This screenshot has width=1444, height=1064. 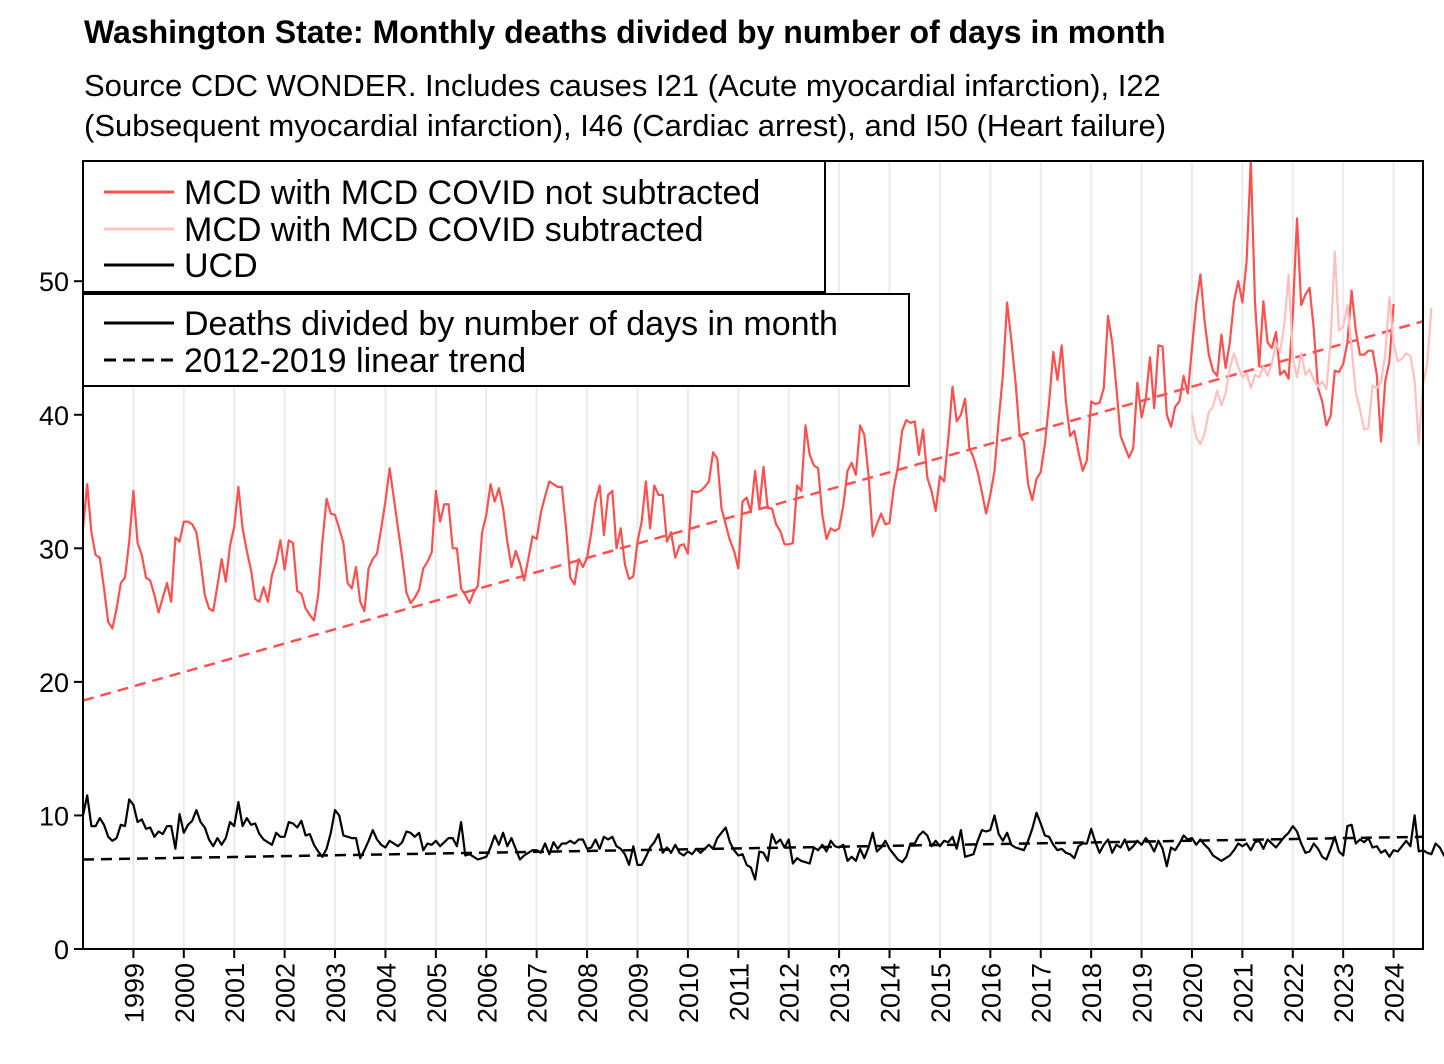 I want to click on x-tick-label: 2024, so click(x=1395, y=993).